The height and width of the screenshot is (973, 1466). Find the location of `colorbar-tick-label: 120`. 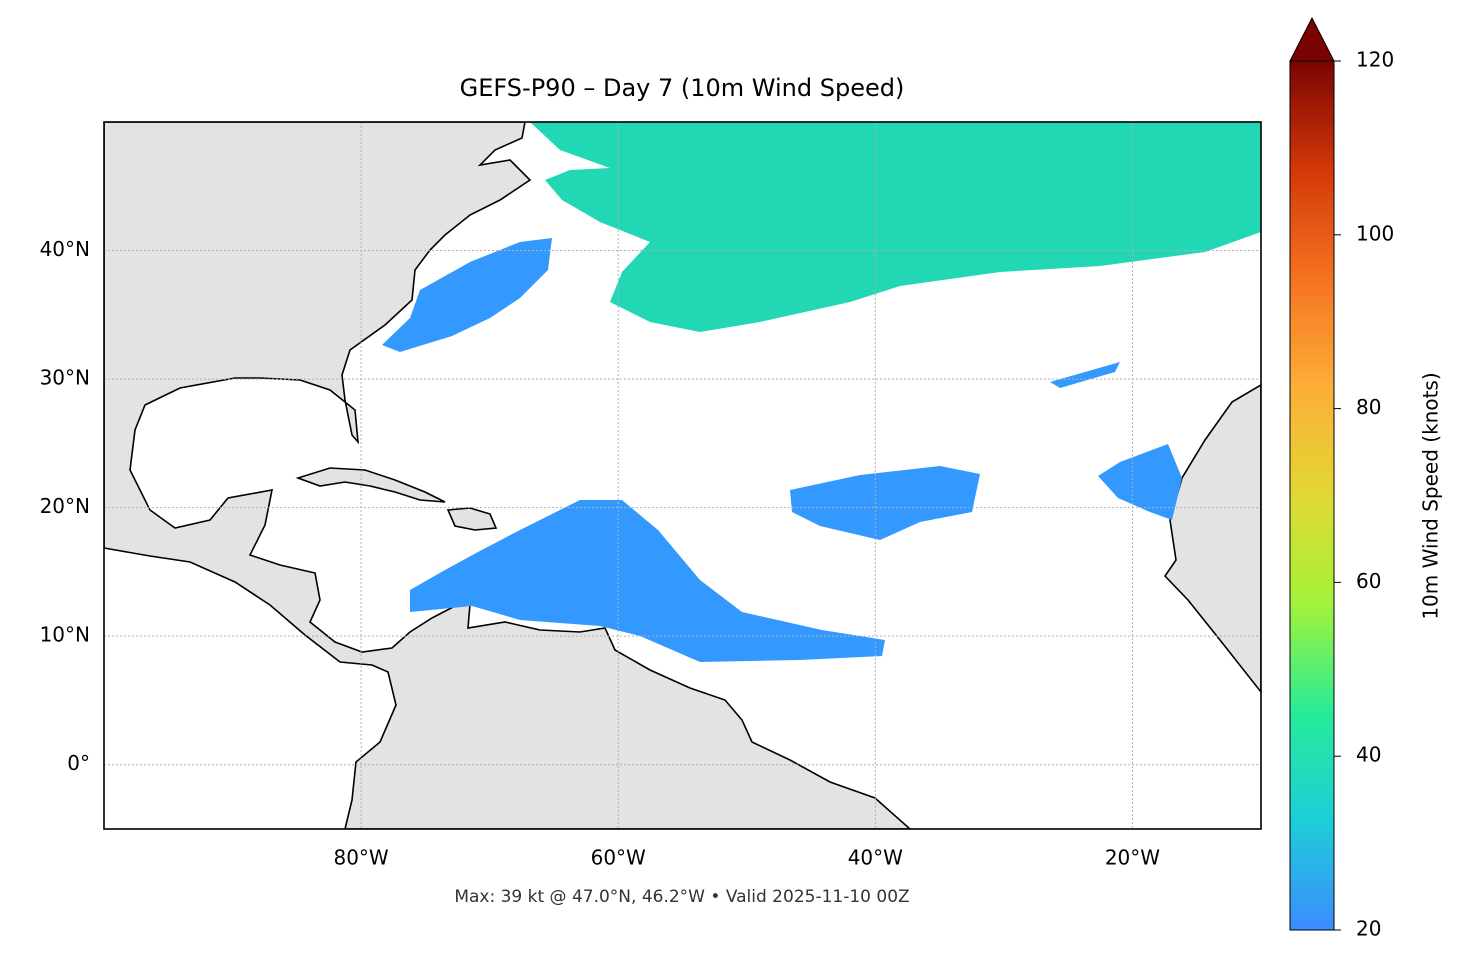

colorbar-tick-label: 120 is located at coordinates (1375, 60).